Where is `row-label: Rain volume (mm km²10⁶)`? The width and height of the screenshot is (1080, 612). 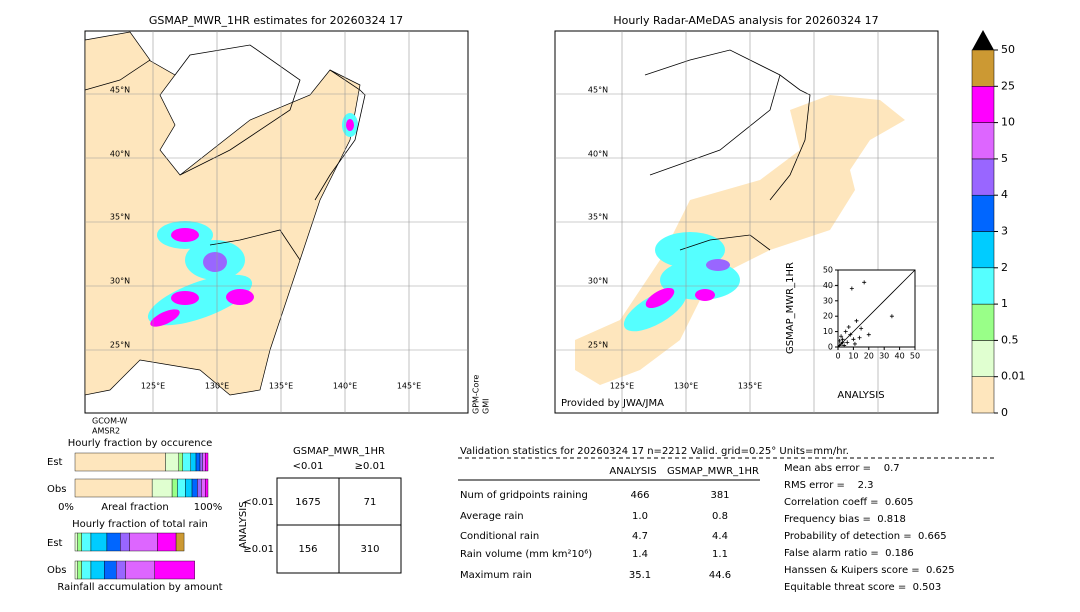
row-label: Rain volume (mm km²10⁶) is located at coordinates (526, 554).